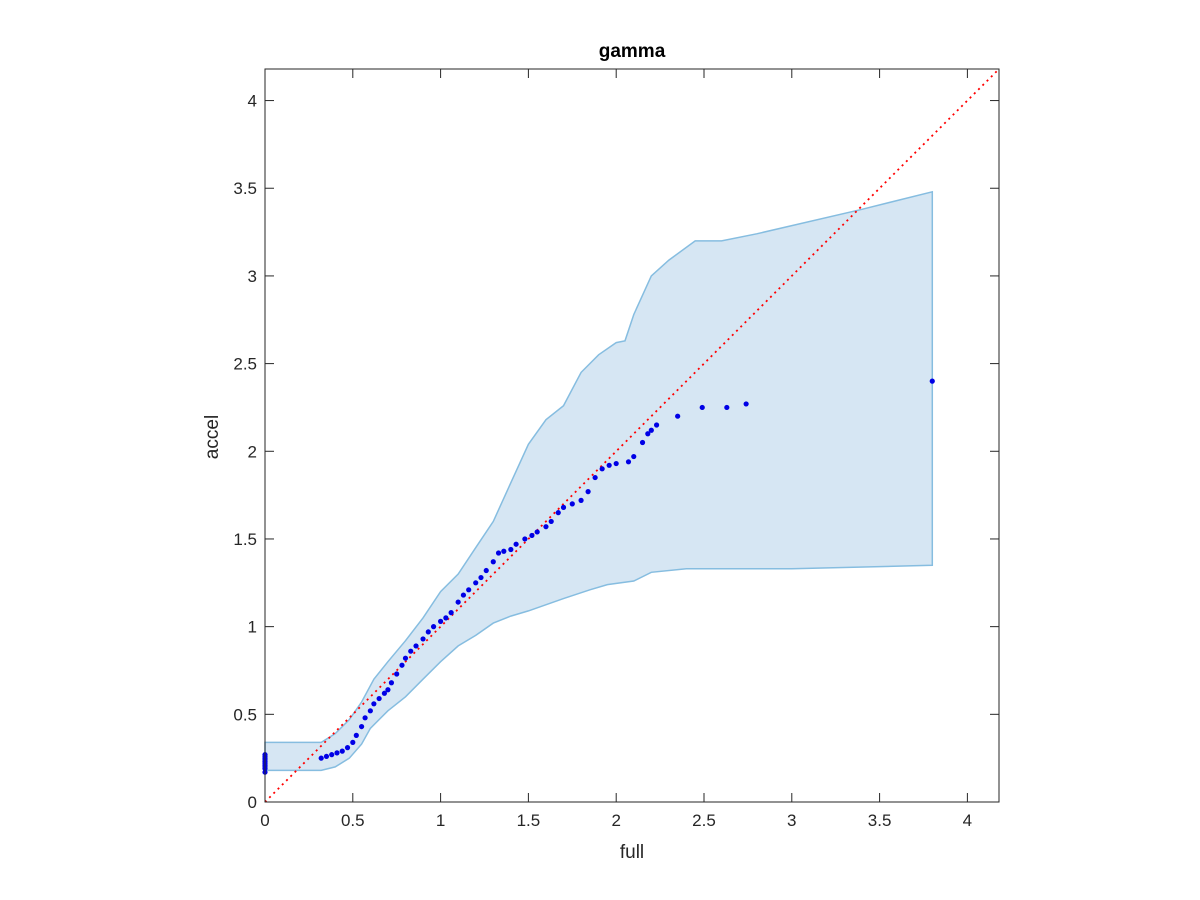  I want to click on y-tick-label: 1, so click(252, 627).